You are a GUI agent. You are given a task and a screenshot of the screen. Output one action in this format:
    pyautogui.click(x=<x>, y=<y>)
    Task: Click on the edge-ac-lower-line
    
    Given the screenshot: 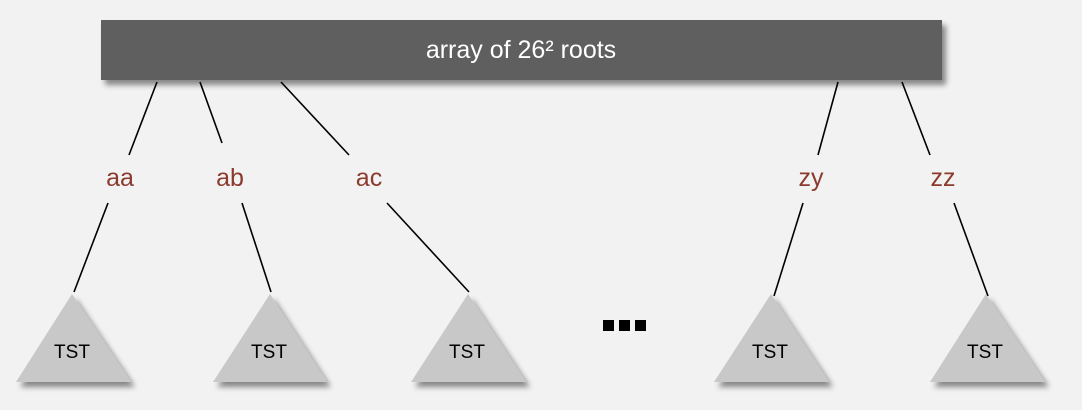 What is the action you would take?
    pyautogui.click(x=428, y=247)
    